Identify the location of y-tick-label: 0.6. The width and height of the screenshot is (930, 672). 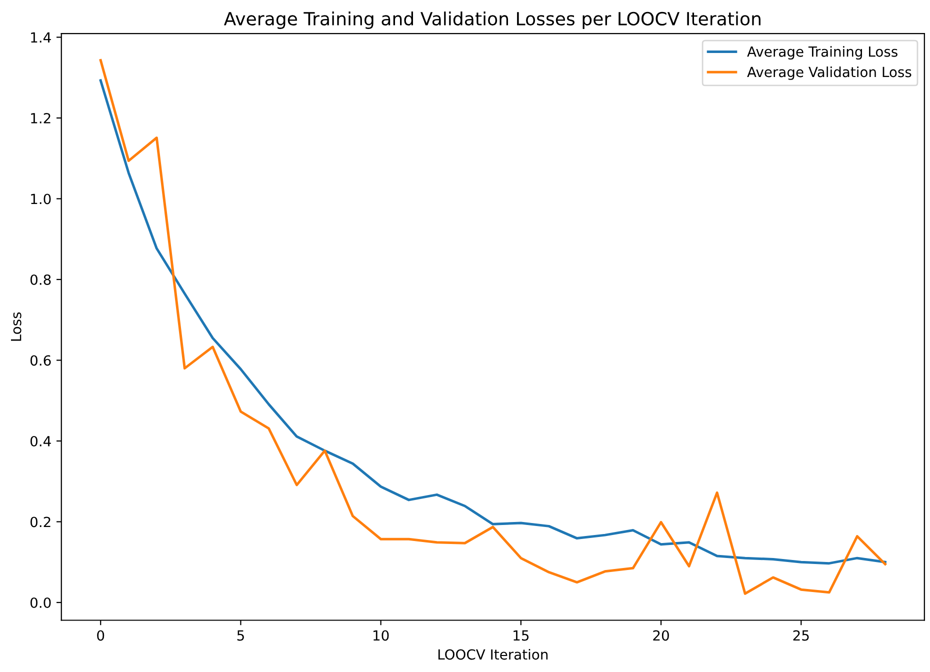
(40, 360).